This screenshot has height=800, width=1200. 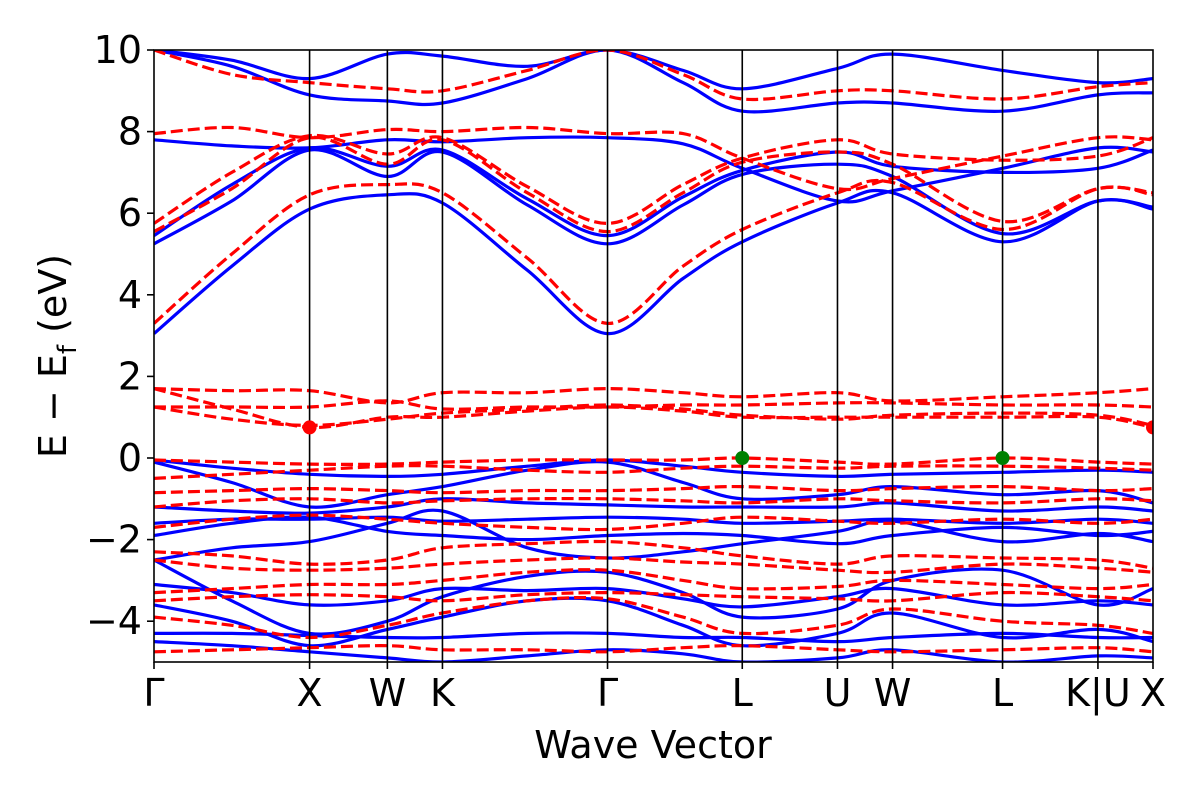 What do you see at coordinates (727, 442) in the screenshot?
I see `band-markers` at bounding box center [727, 442].